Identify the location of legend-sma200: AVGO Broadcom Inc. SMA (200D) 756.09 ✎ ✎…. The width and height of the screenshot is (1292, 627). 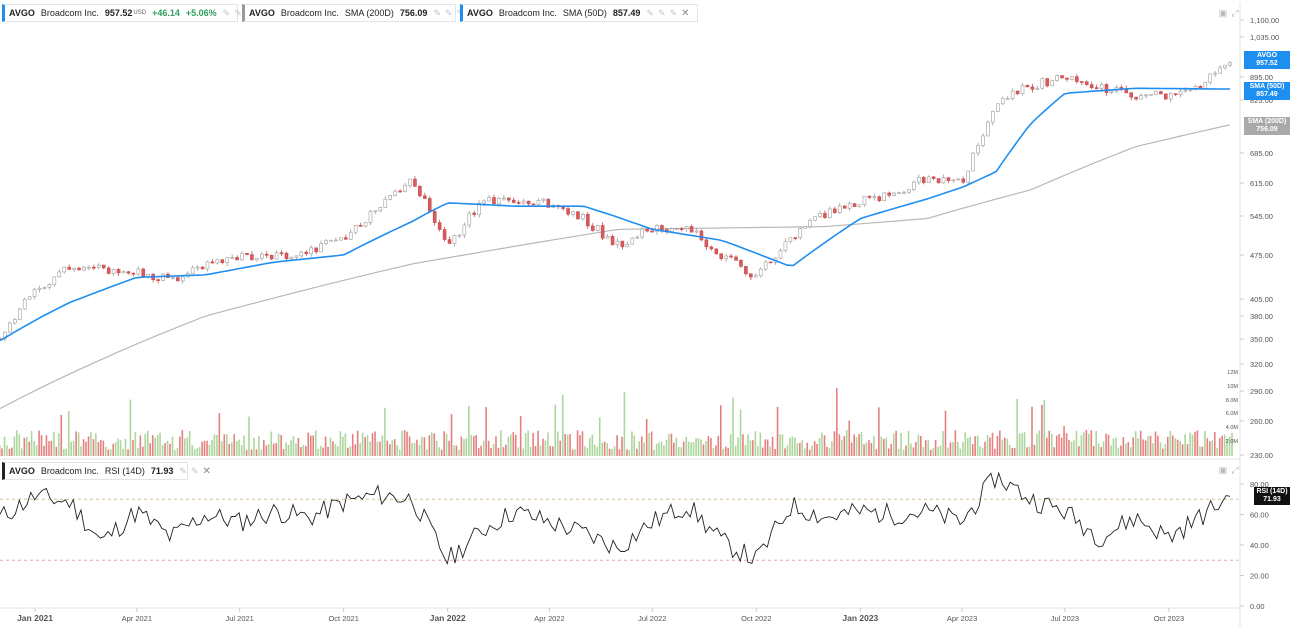
(359, 13).